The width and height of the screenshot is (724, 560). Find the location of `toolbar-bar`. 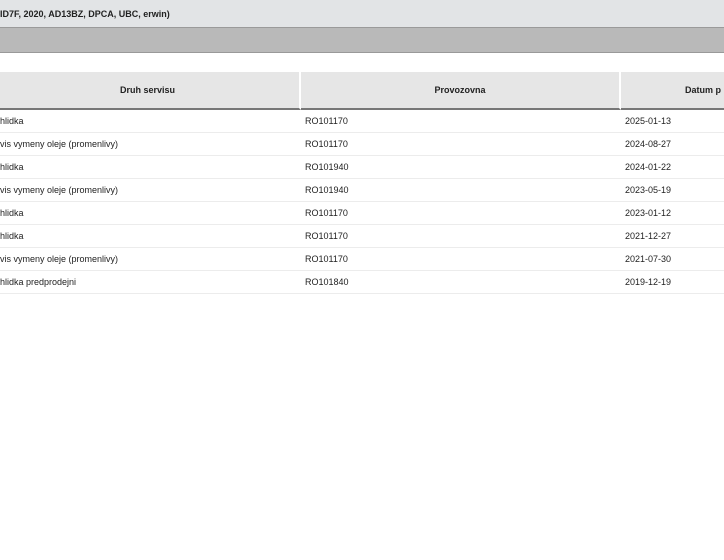

toolbar-bar is located at coordinates (362, 40).